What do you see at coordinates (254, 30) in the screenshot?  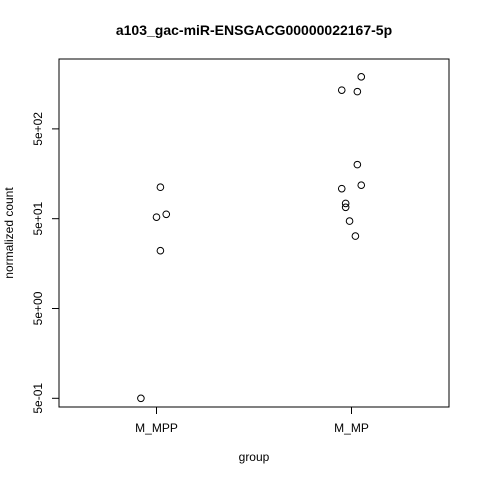 I see `chart-title: a103_gac-miR-ENSGACG00000022167-5p` at bounding box center [254, 30].